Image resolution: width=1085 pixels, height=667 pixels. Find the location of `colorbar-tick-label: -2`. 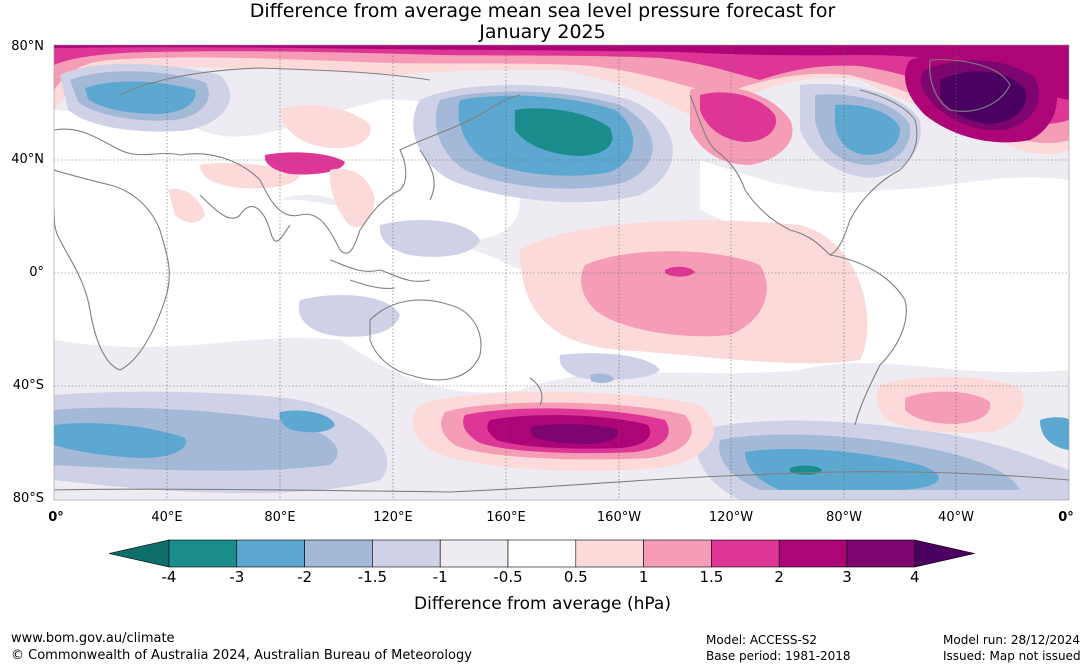

colorbar-tick-label: -2 is located at coordinates (305, 577).